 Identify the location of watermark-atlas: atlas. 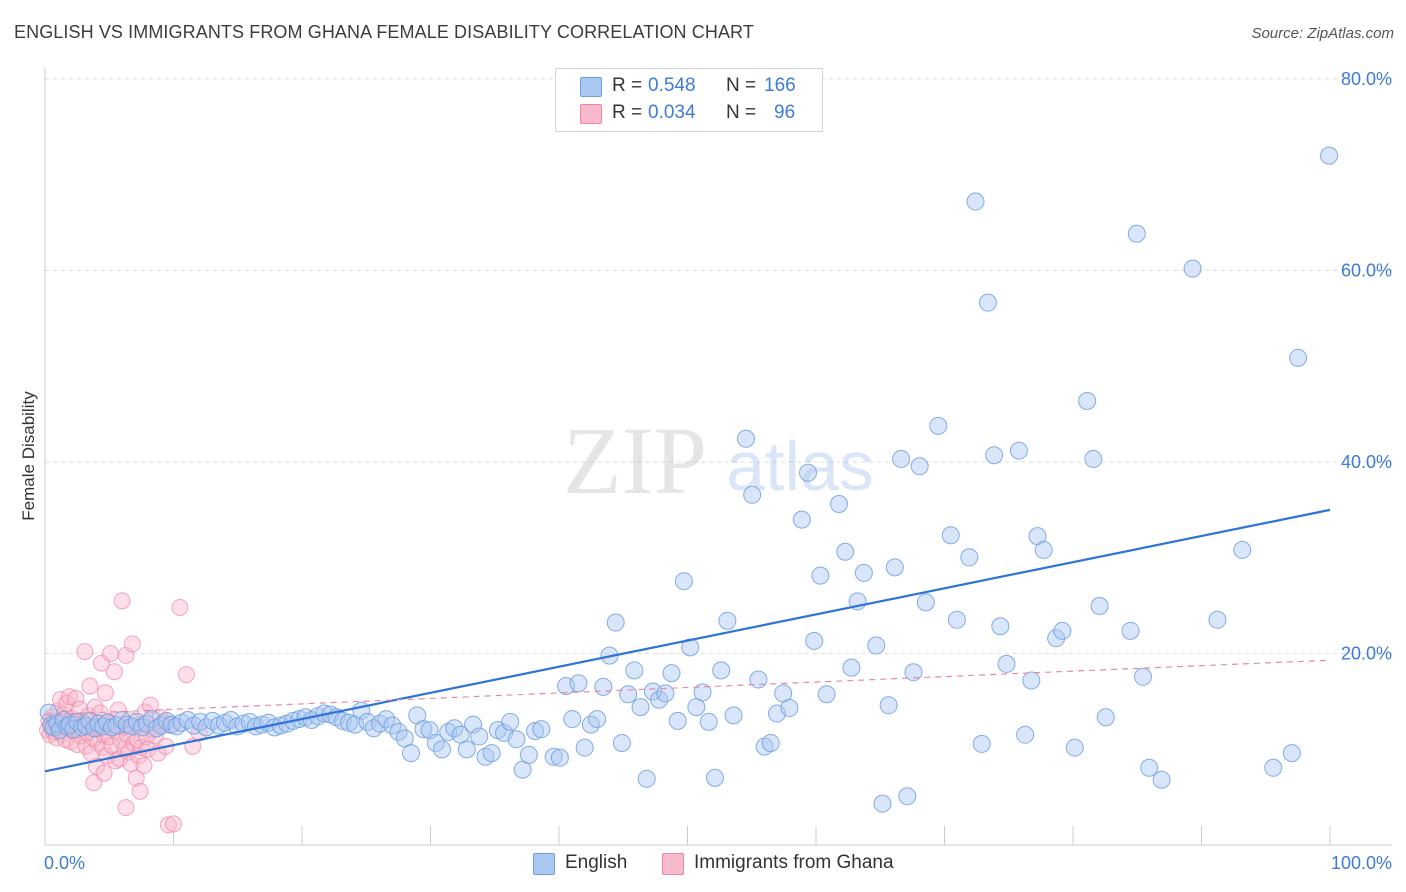
(800, 466).